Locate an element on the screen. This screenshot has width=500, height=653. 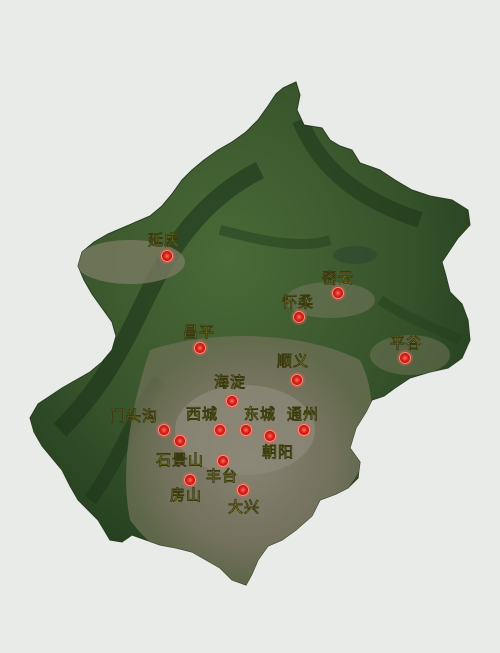
label-shunyi: 顺义 is located at coordinates (293, 361).